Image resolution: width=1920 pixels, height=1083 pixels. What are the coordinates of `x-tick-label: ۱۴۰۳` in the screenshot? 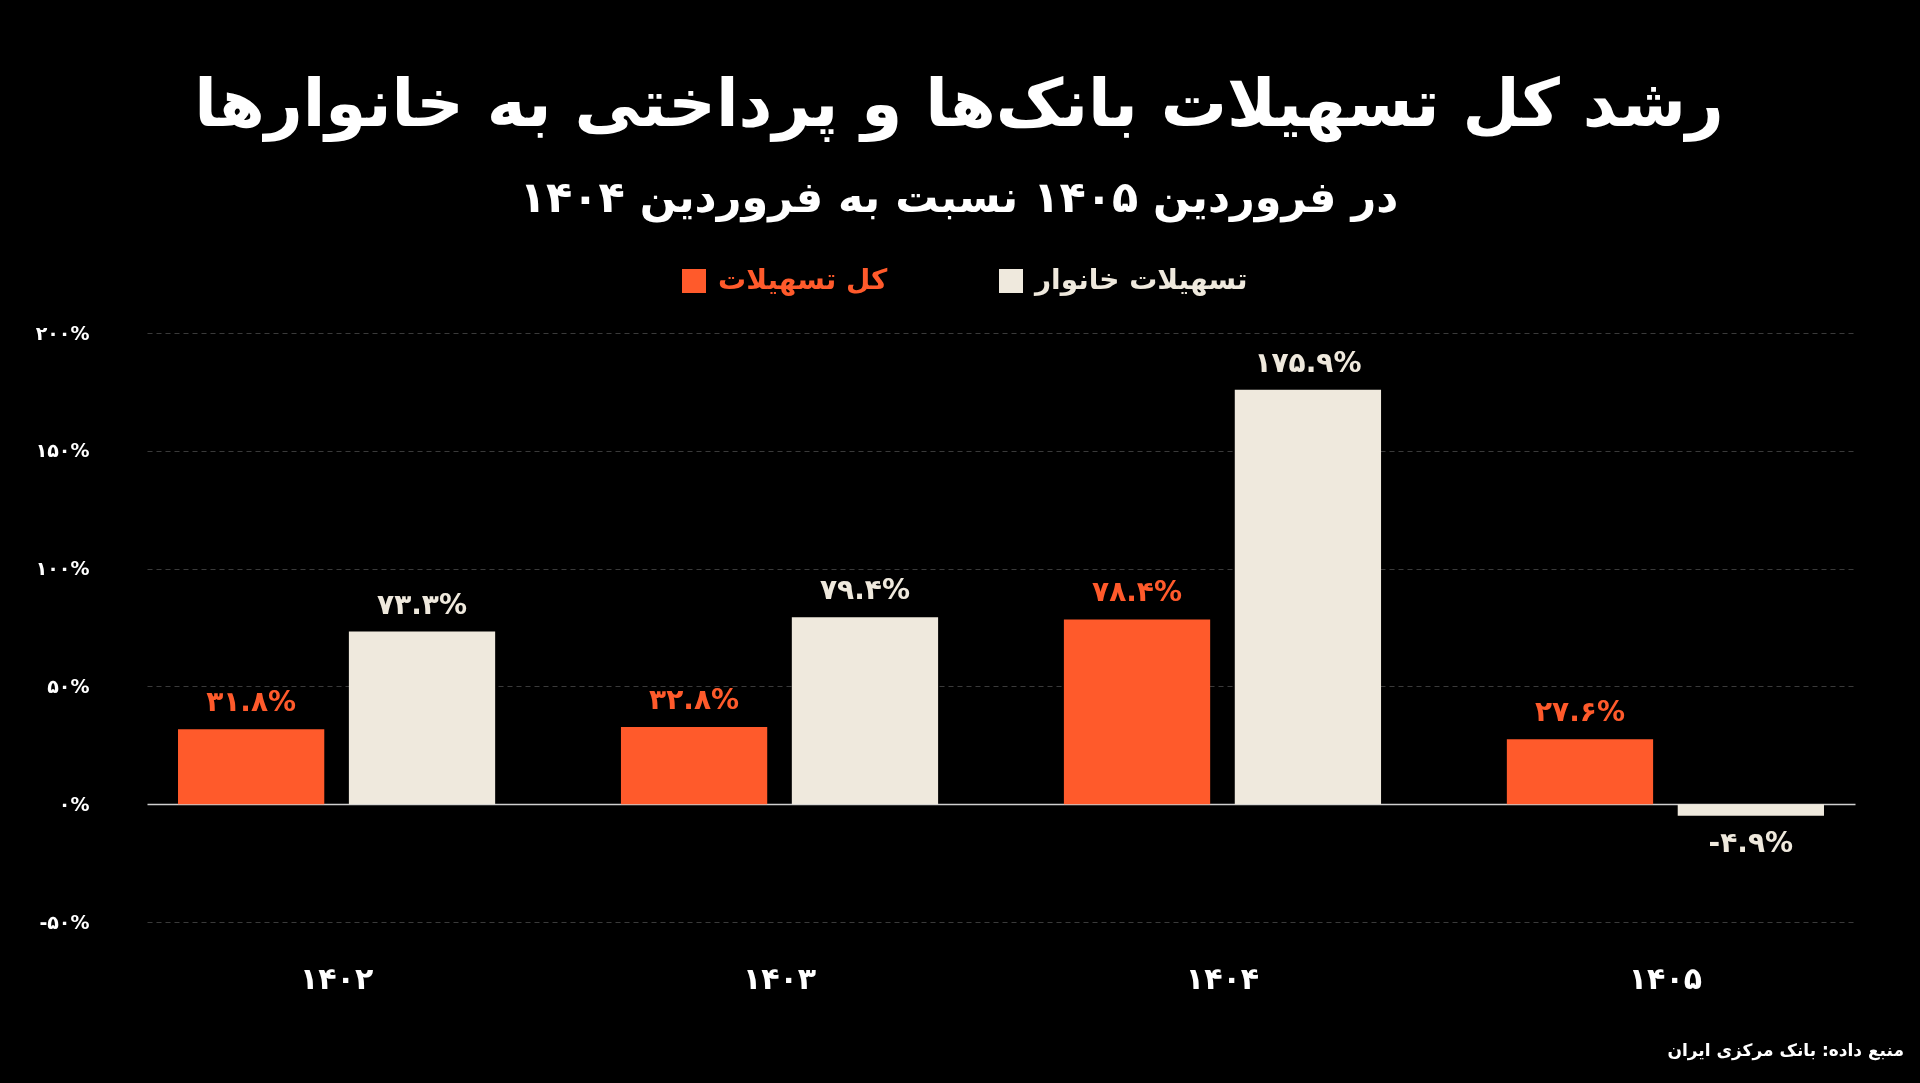 It's located at (779, 978).